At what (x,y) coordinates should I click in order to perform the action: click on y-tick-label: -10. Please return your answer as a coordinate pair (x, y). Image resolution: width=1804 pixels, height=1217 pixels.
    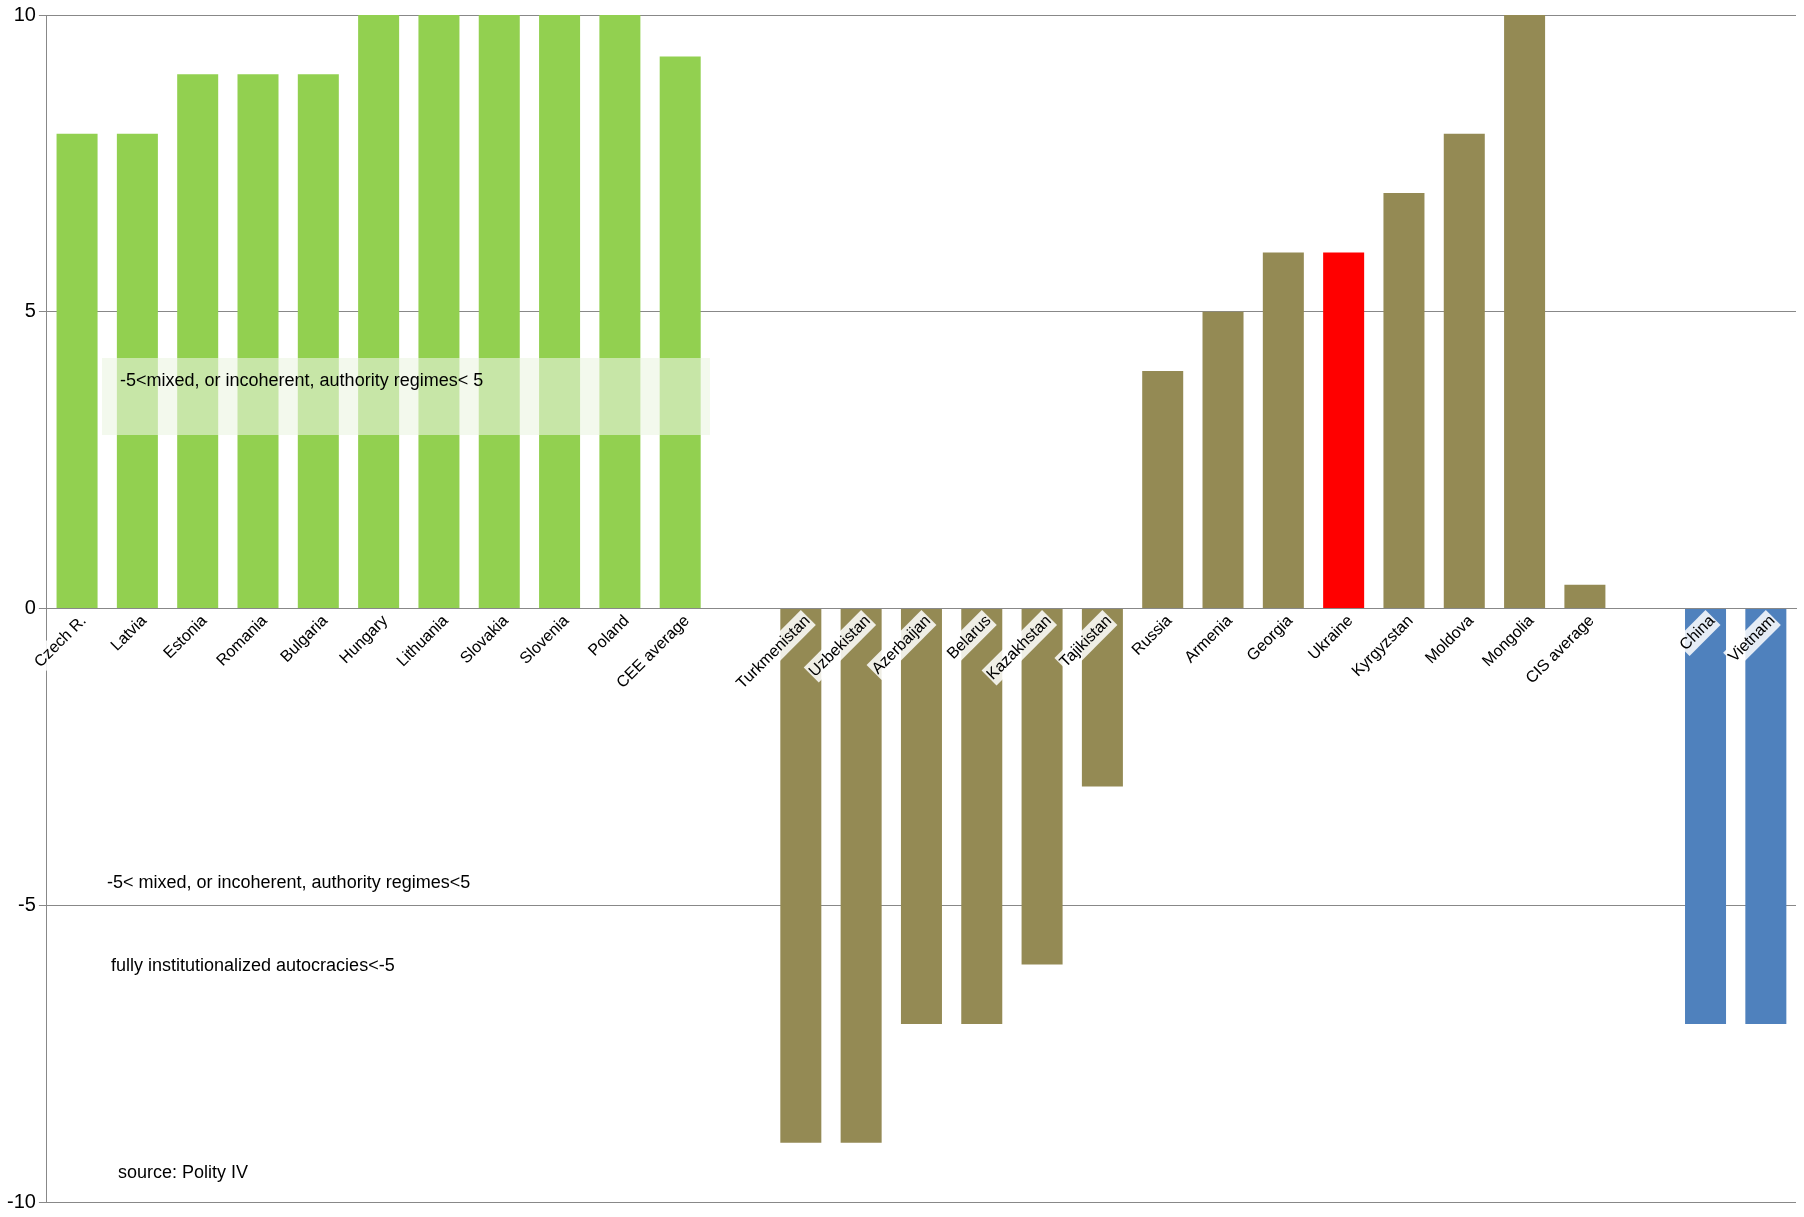
    Looking at the image, I should click on (21, 1200).